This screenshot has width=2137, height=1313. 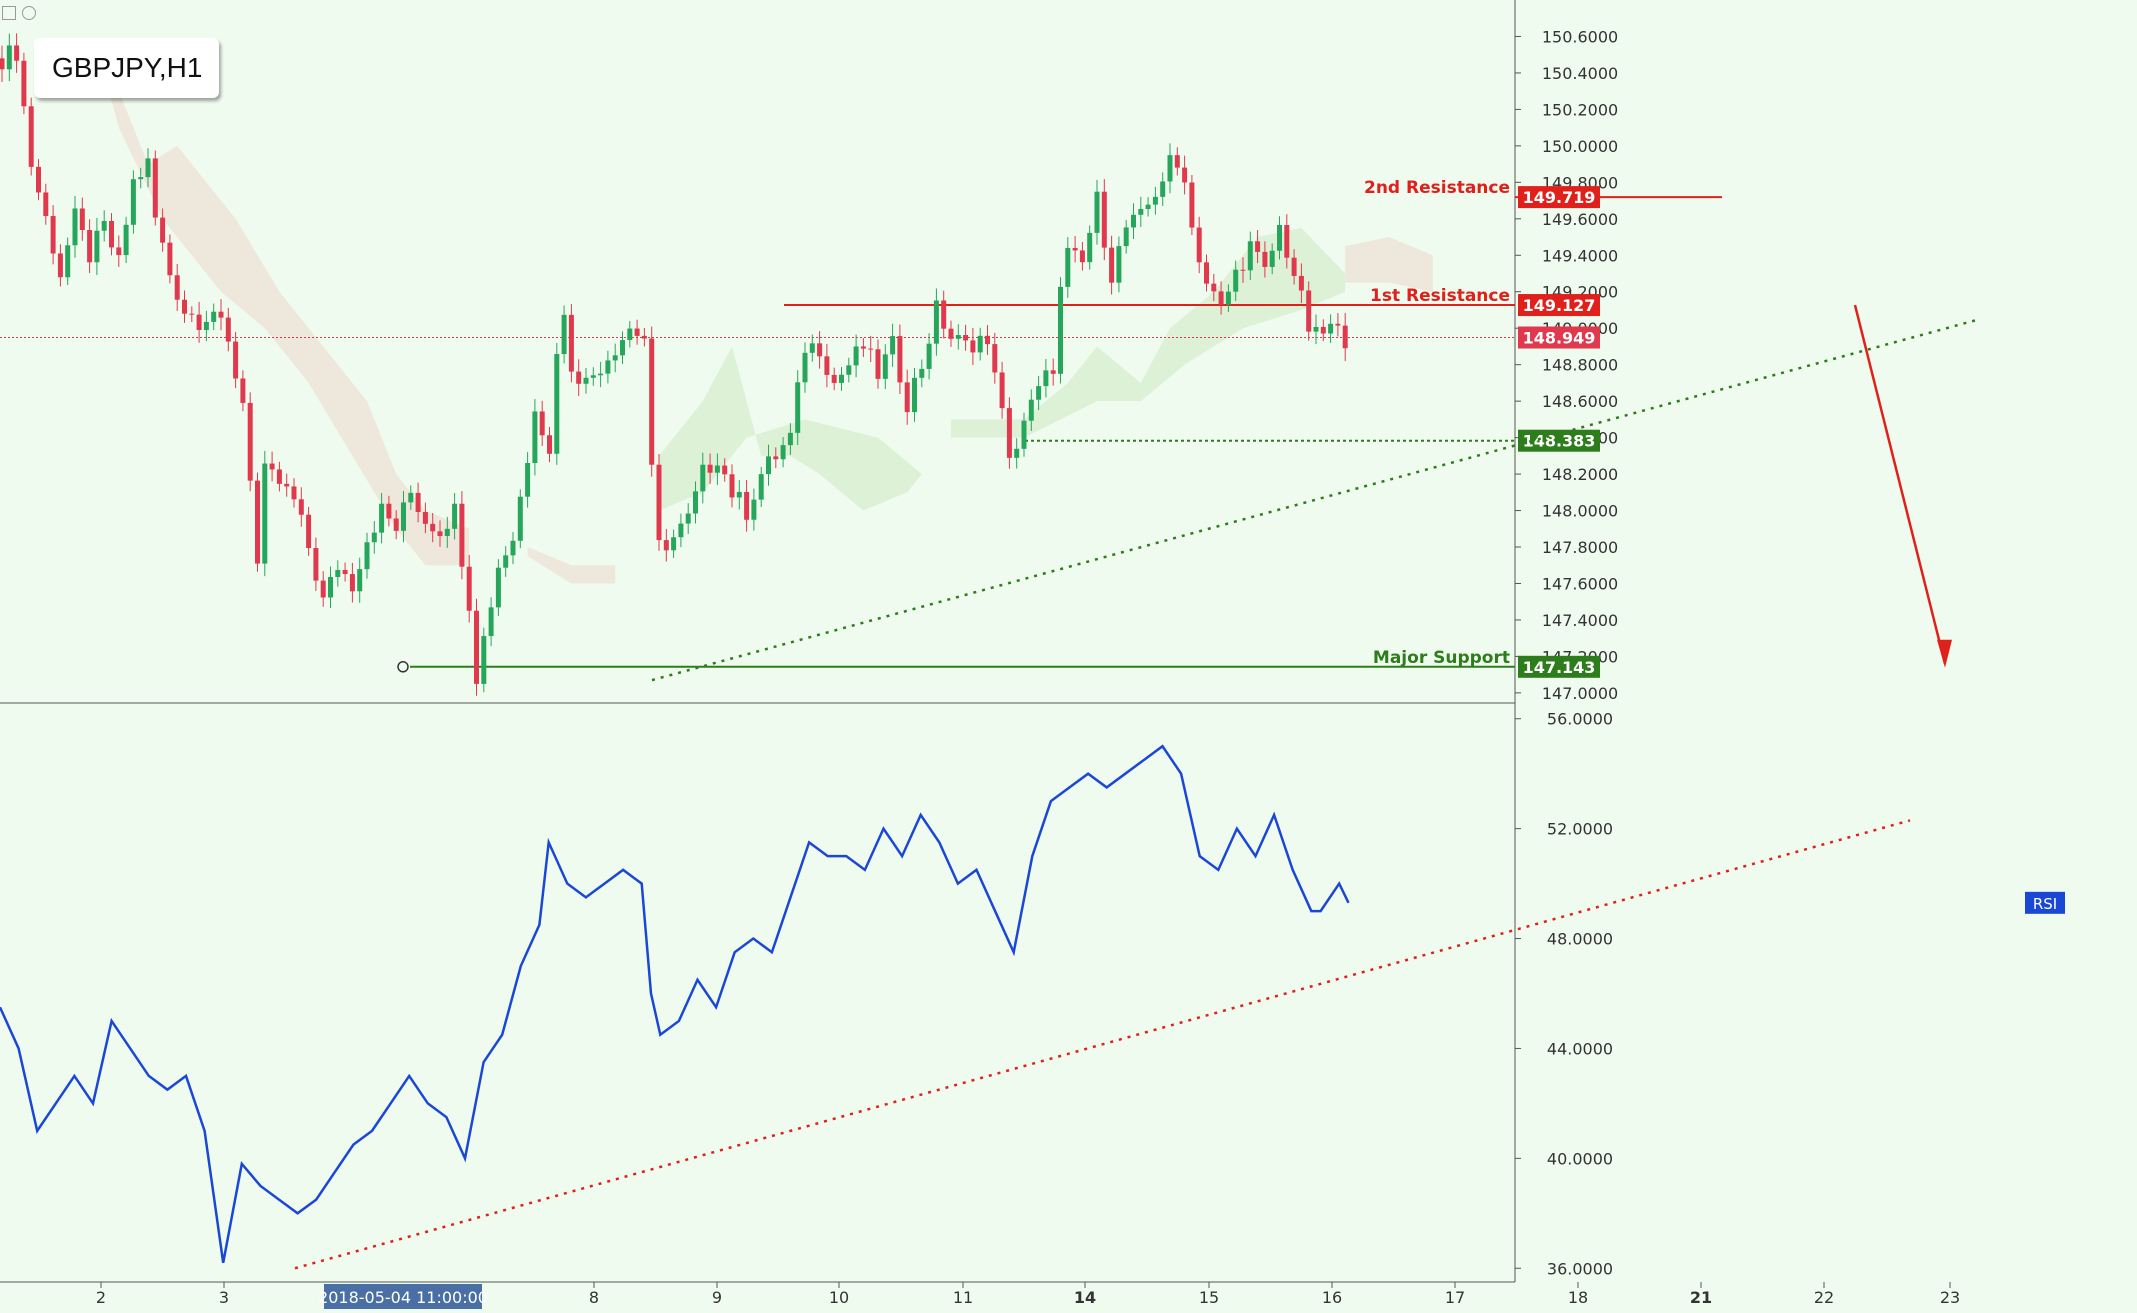 What do you see at coordinates (1580, 401) in the screenshot?
I see `price-tick-label: 148.6000` at bounding box center [1580, 401].